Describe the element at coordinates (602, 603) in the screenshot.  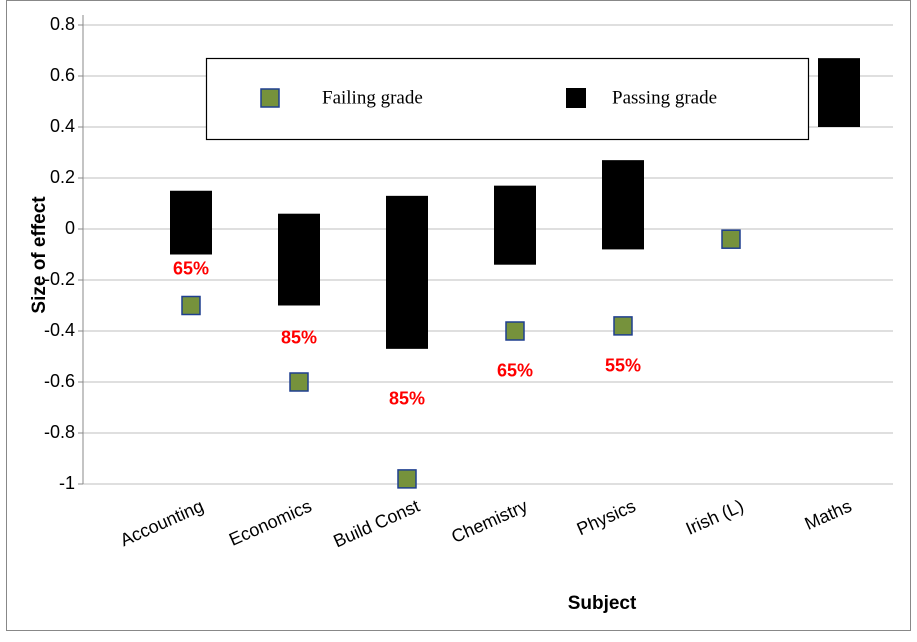
I see `x-axis-title: Subject` at that location.